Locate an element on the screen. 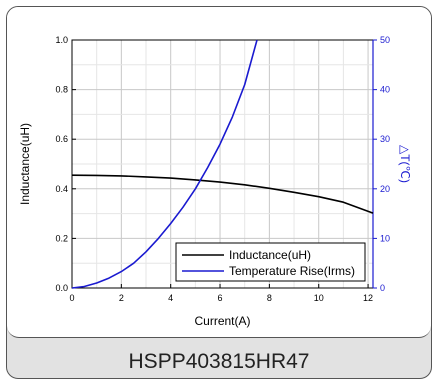 Image resolution: width=438 pixels, height=385 pixels. legend-label-inductance: Inductance(uH) is located at coordinates (270, 255).